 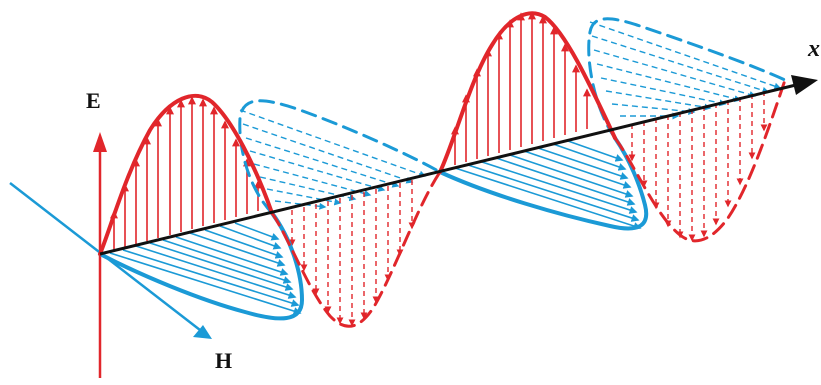 I want to click on e-label: E, so click(x=93, y=100).